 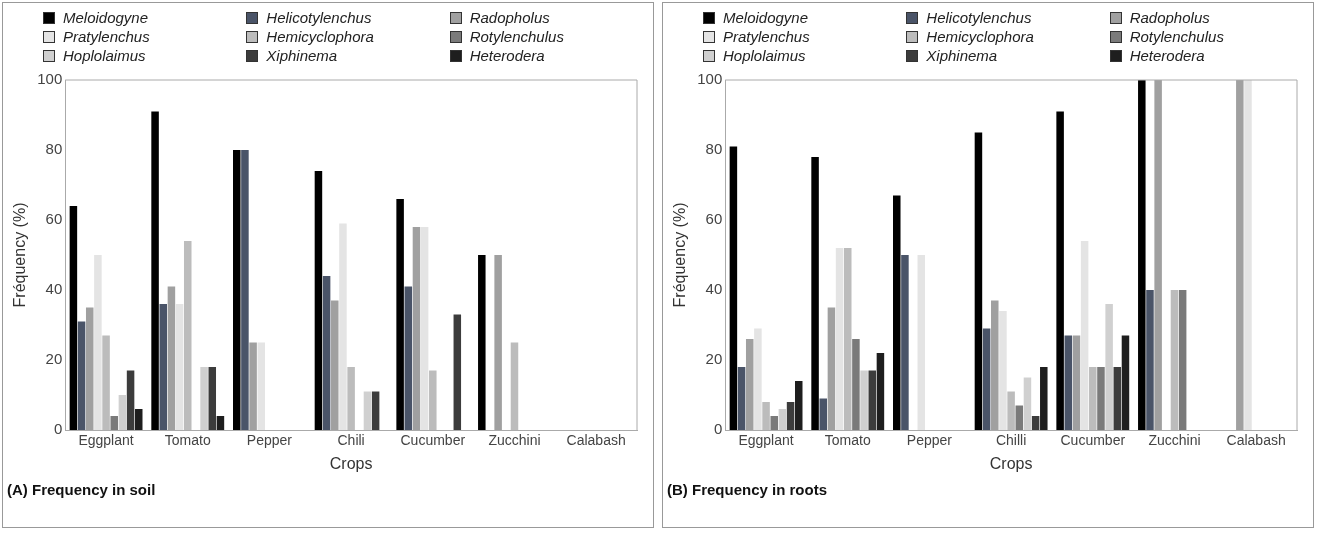 What do you see at coordinates (680, 255) in the screenshot?
I see `y-axis-title: Fréquency (%)` at bounding box center [680, 255].